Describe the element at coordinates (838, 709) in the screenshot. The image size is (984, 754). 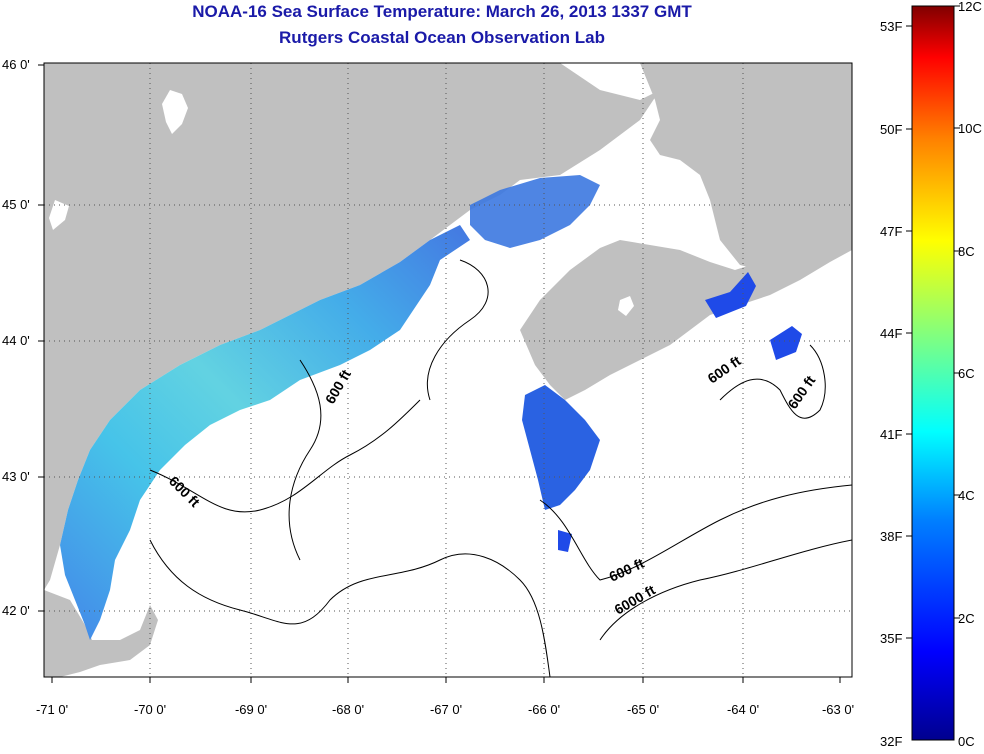
I see `x-tick-label: -63 0'` at that location.